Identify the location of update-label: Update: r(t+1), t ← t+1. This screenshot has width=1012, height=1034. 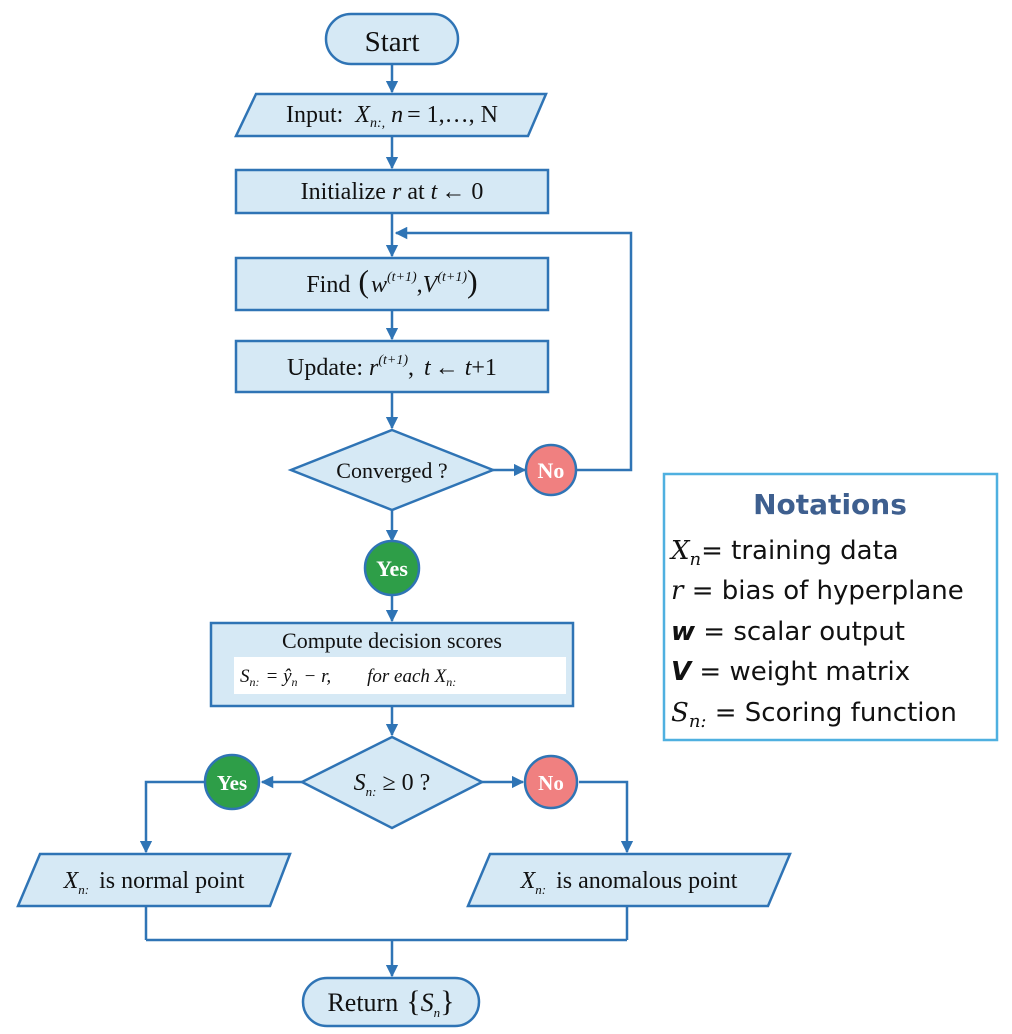
(392, 367).